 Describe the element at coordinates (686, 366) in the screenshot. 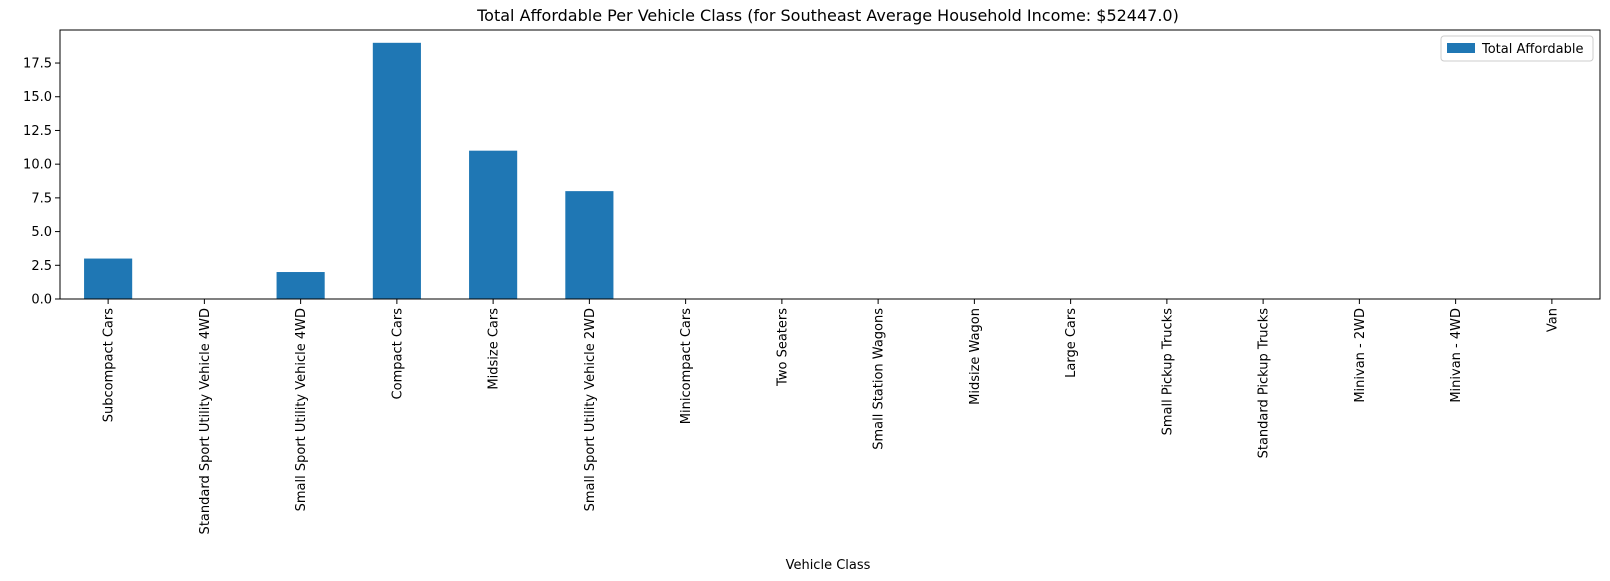

I see `x-tick-label-6: Minicompact Cars` at that location.